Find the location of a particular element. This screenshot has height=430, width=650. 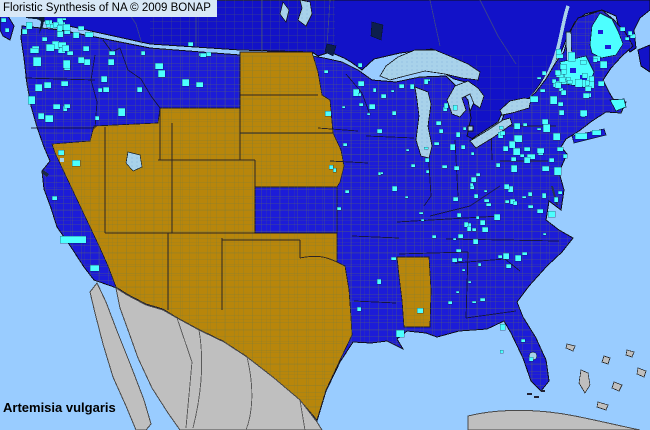

caribbean is located at coordinates (557, 386).